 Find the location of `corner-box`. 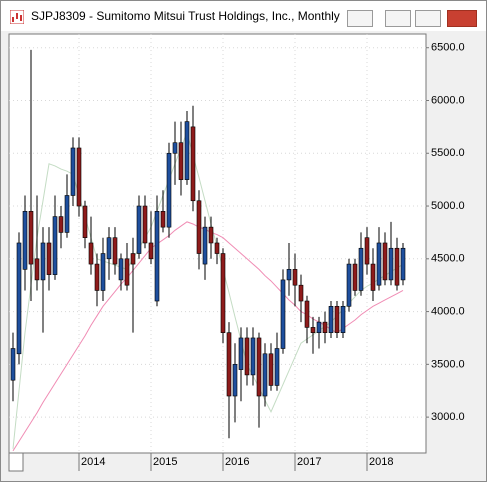

corner-box is located at coordinates (16, 462).